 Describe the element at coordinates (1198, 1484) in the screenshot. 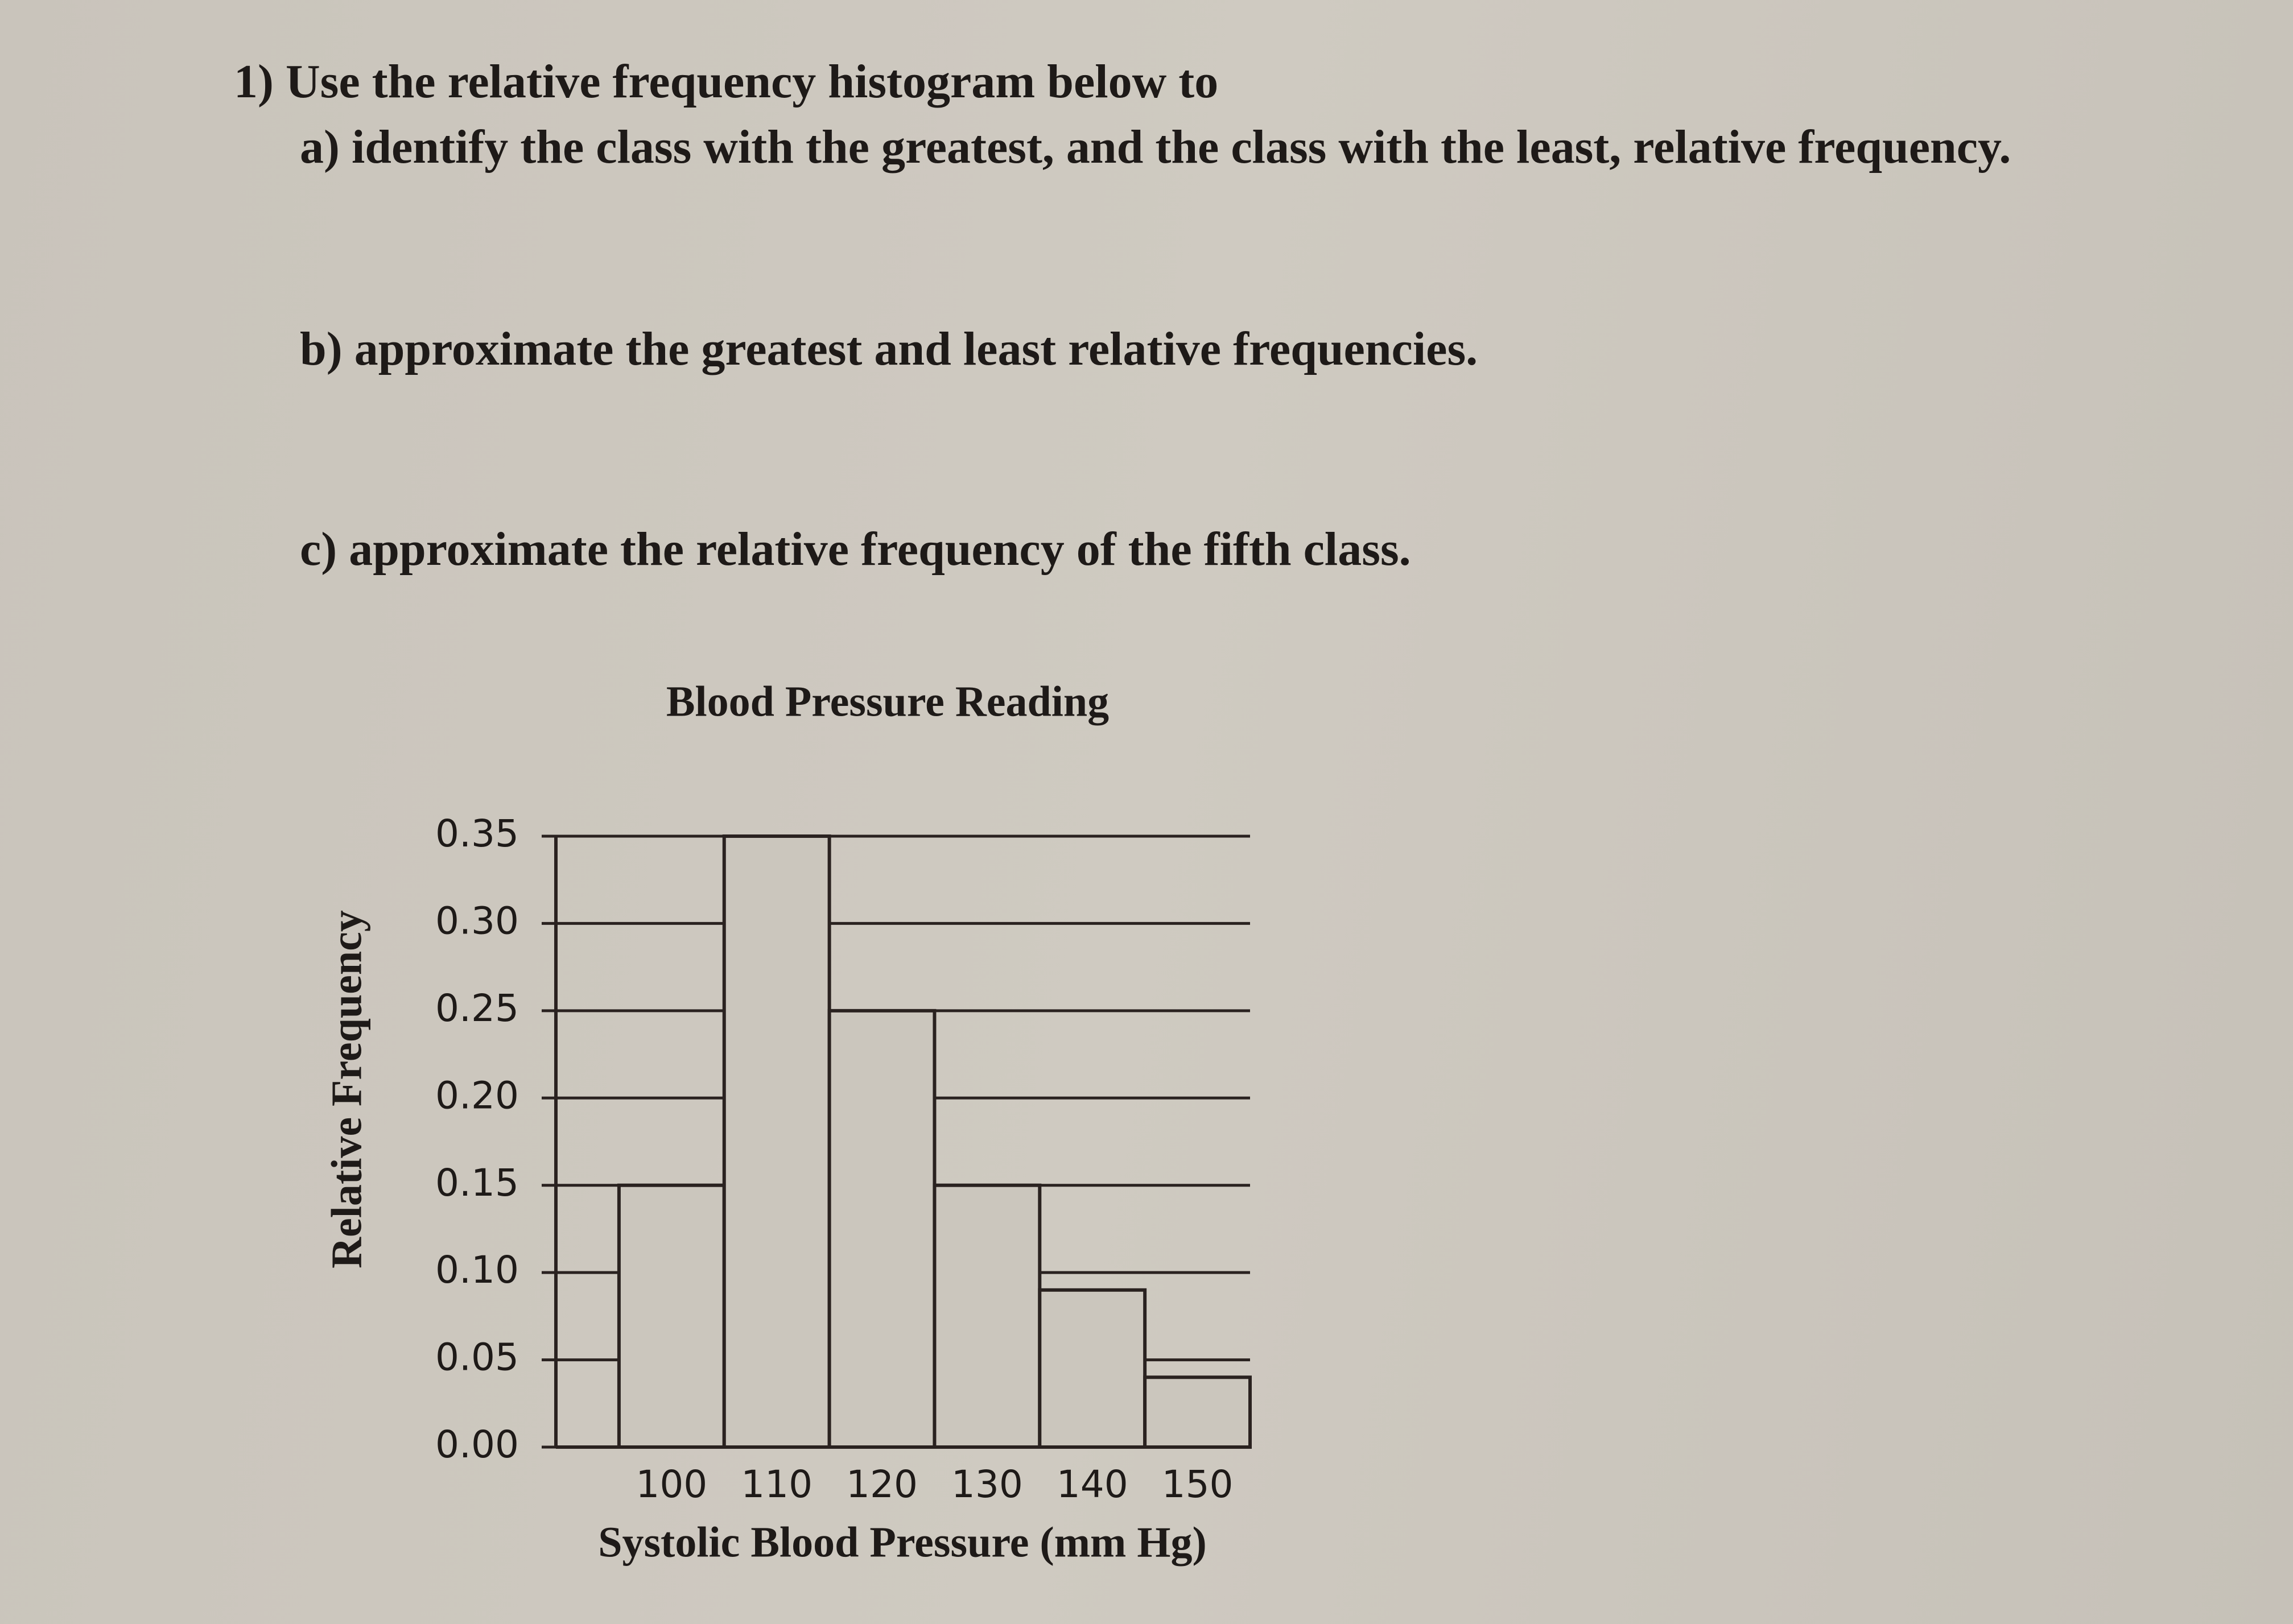

I see `x-tick-label: 150` at that location.